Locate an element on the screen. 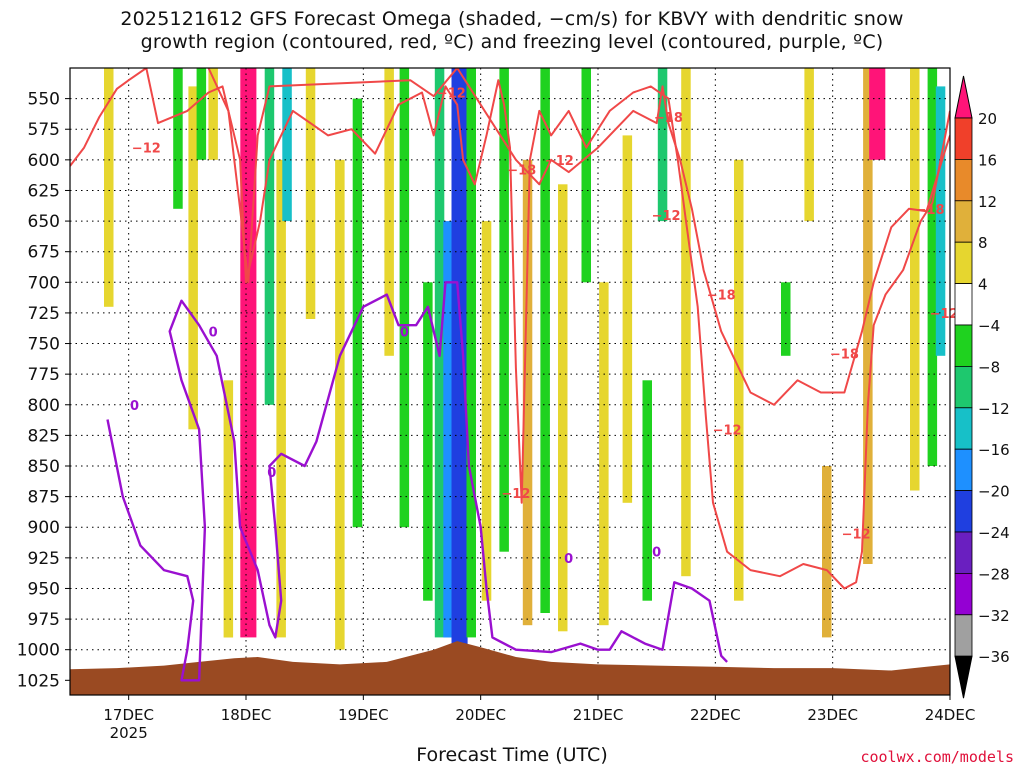 The width and height of the screenshot is (1024, 768). x-axis-title: Forecast Time (UTC) is located at coordinates (512, 755).